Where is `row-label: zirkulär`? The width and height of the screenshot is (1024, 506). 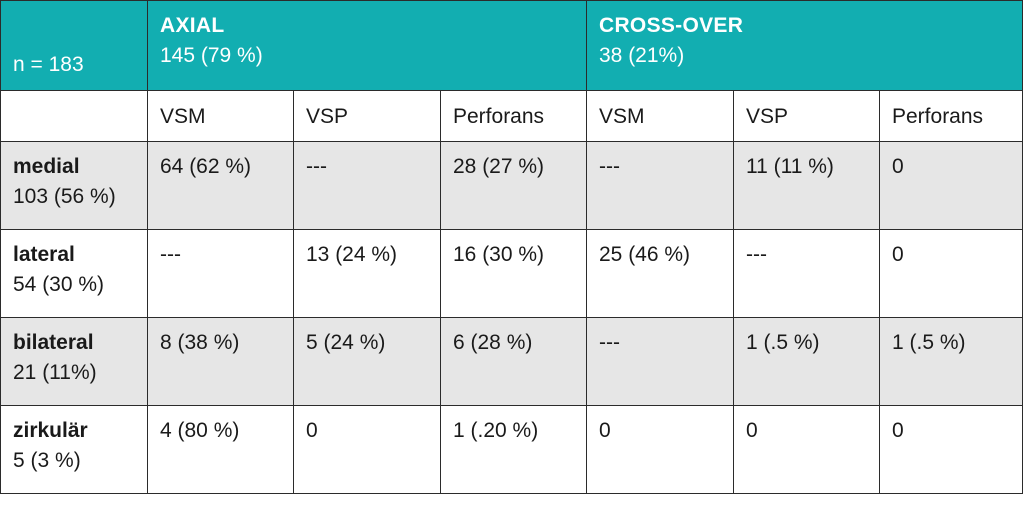 row-label: zirkulär is located at coordinates (50, 430).